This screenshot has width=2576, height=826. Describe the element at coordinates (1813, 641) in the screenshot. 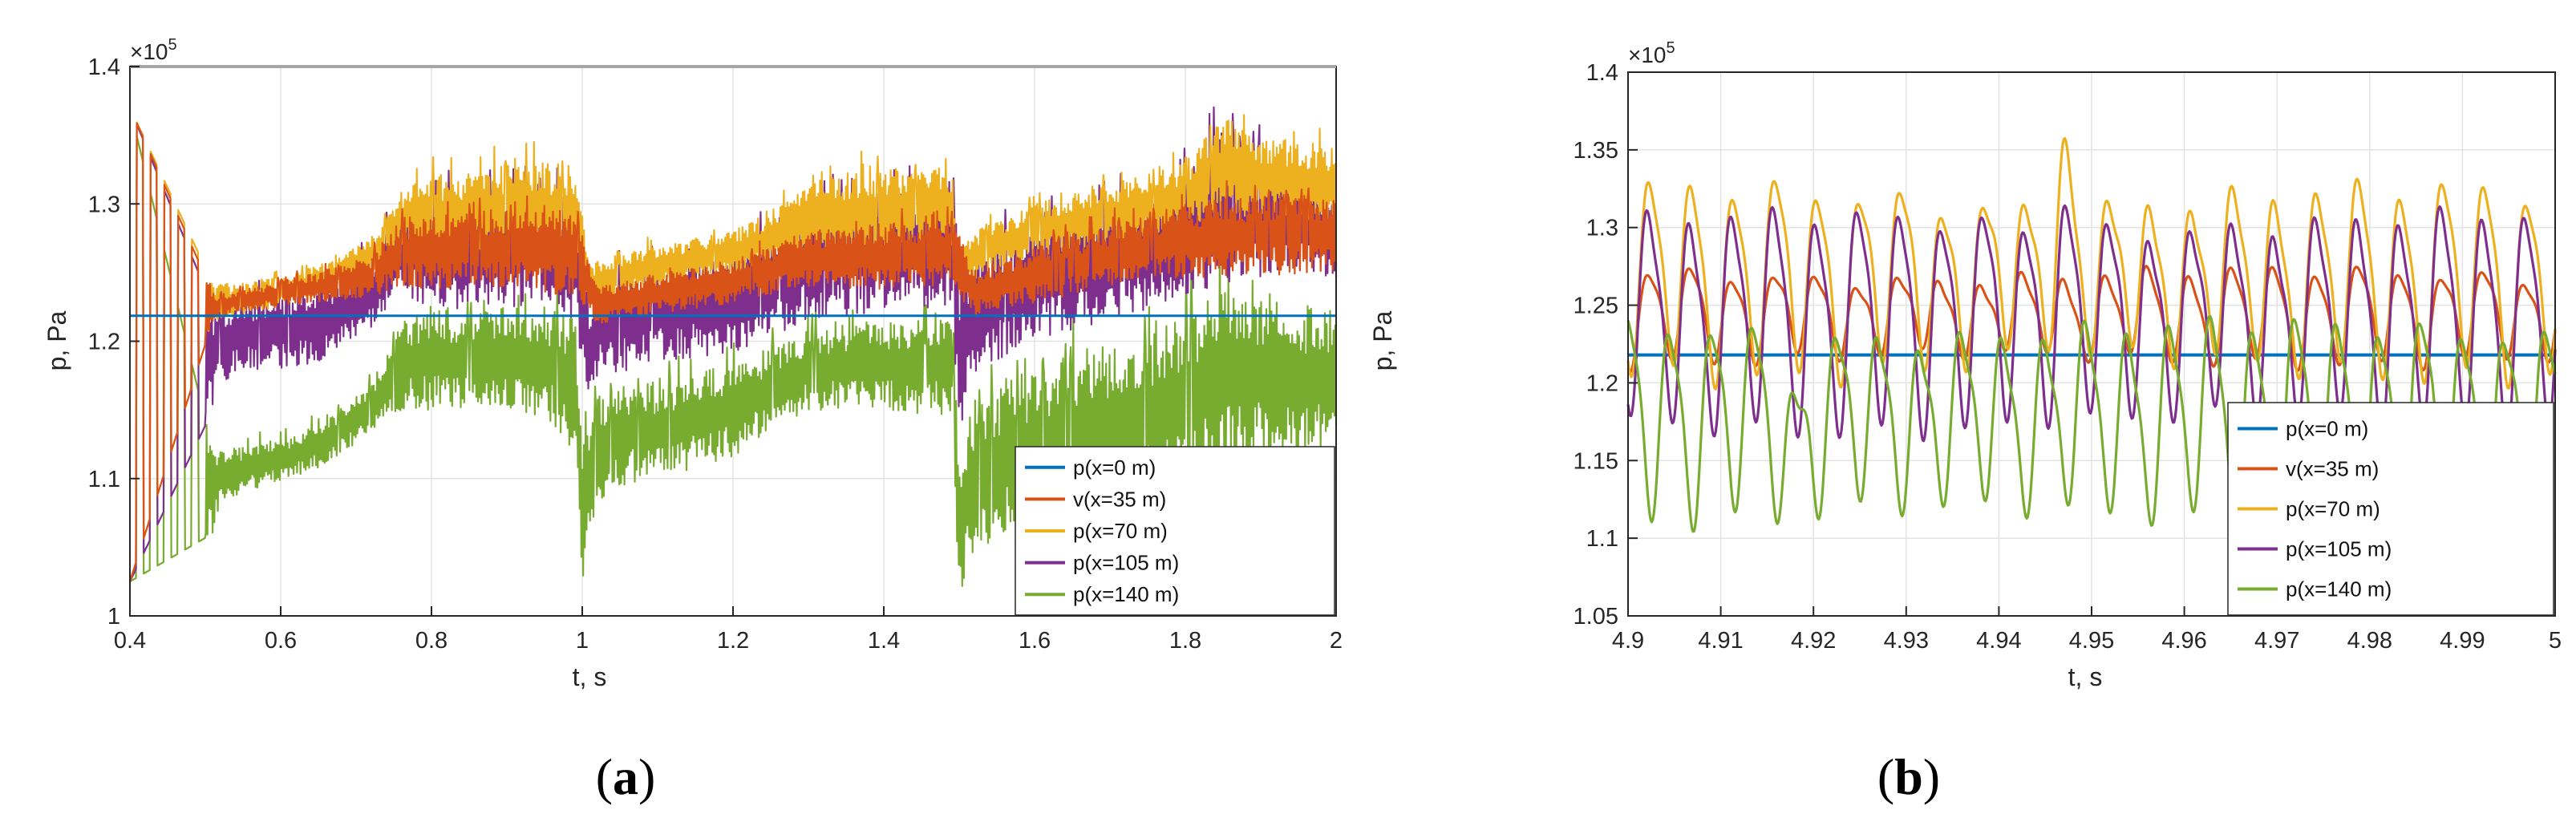

I see `x-tick-label: 4.92` at that location.